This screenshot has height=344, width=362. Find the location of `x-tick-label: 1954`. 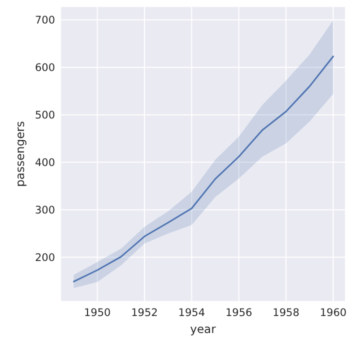

x-tick-label: 1954 is located at coordinates (192, 313).